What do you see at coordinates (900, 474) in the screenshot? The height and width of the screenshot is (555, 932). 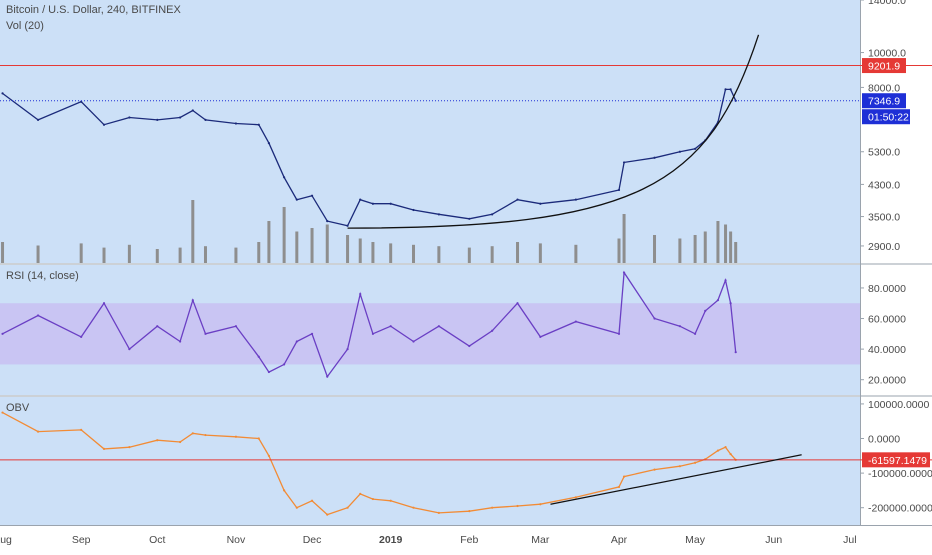 I see `obv-tick-label: -100000.0000` at bounding box center [900, 474].